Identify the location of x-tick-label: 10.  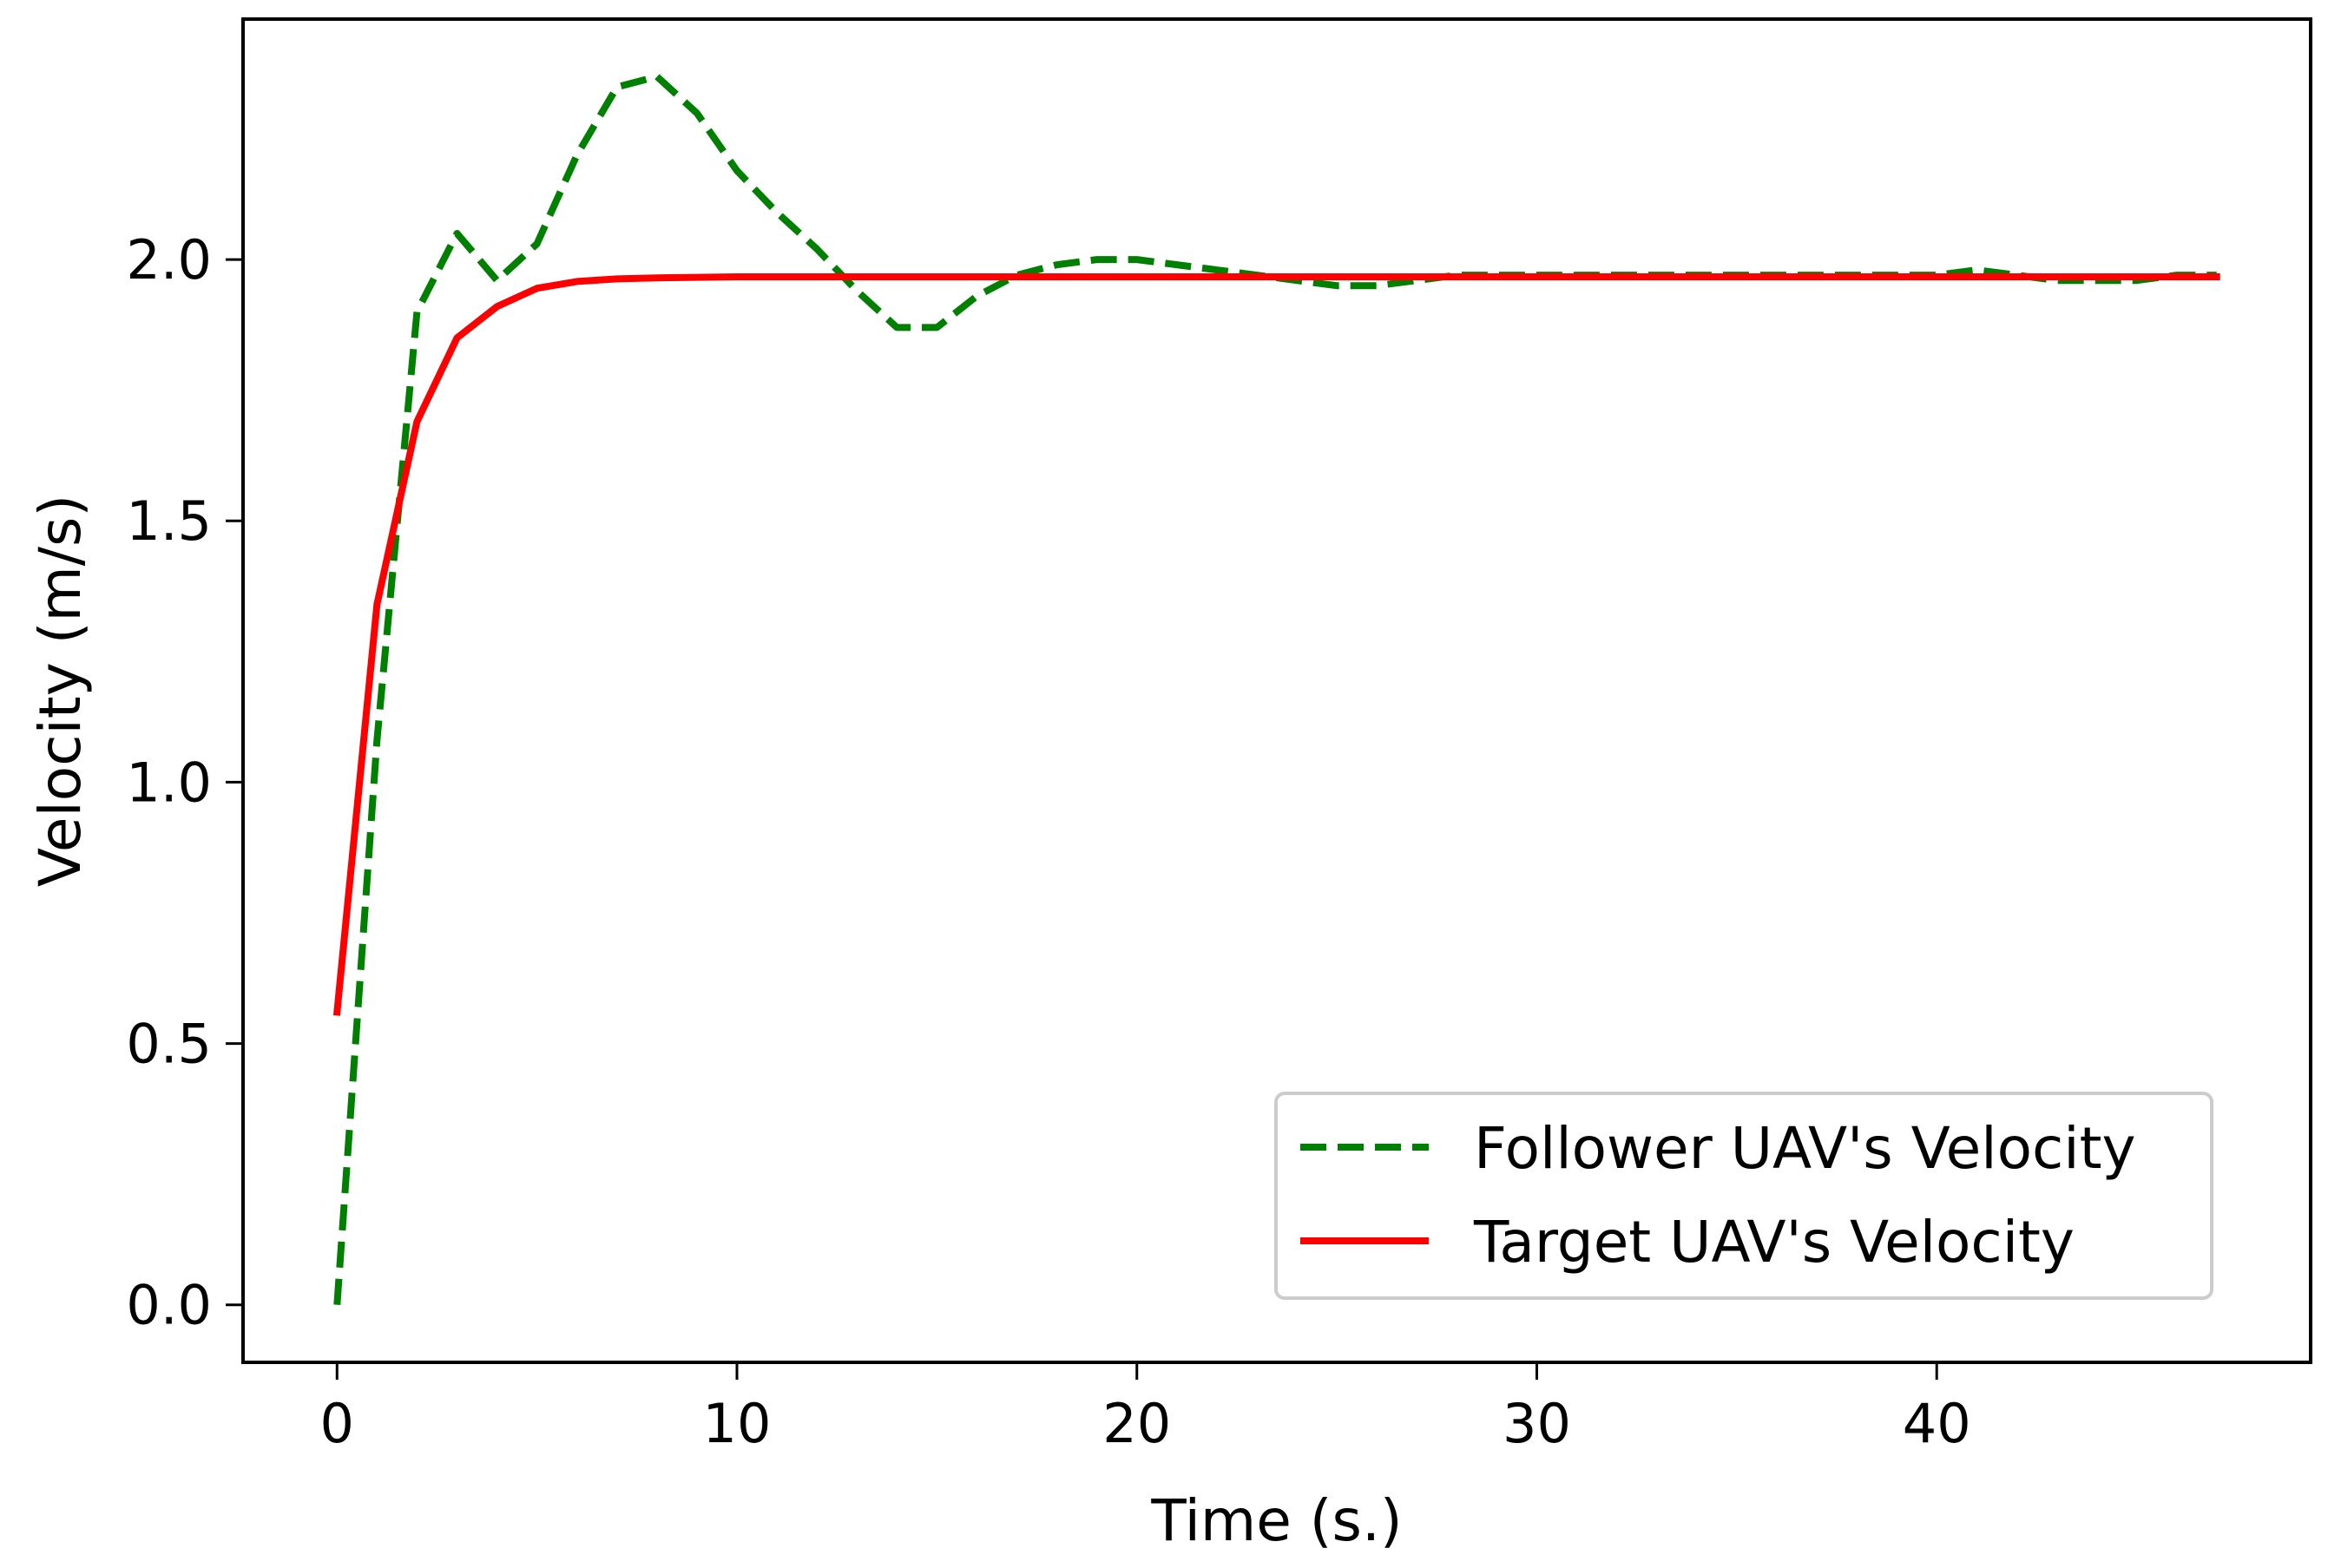
(737, 1423).